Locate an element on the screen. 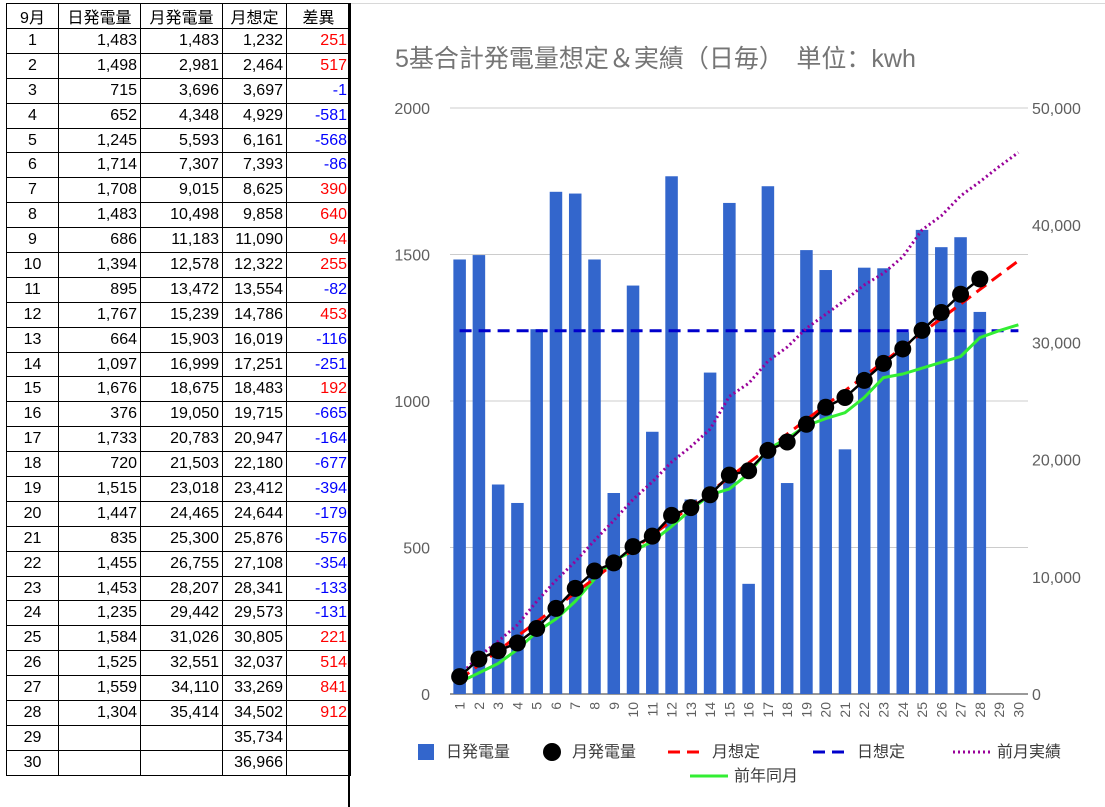 The width and height of the screenshot is (1105, 807). cell-monthly-generation: 1,483 is located at coordinates (181, 41).